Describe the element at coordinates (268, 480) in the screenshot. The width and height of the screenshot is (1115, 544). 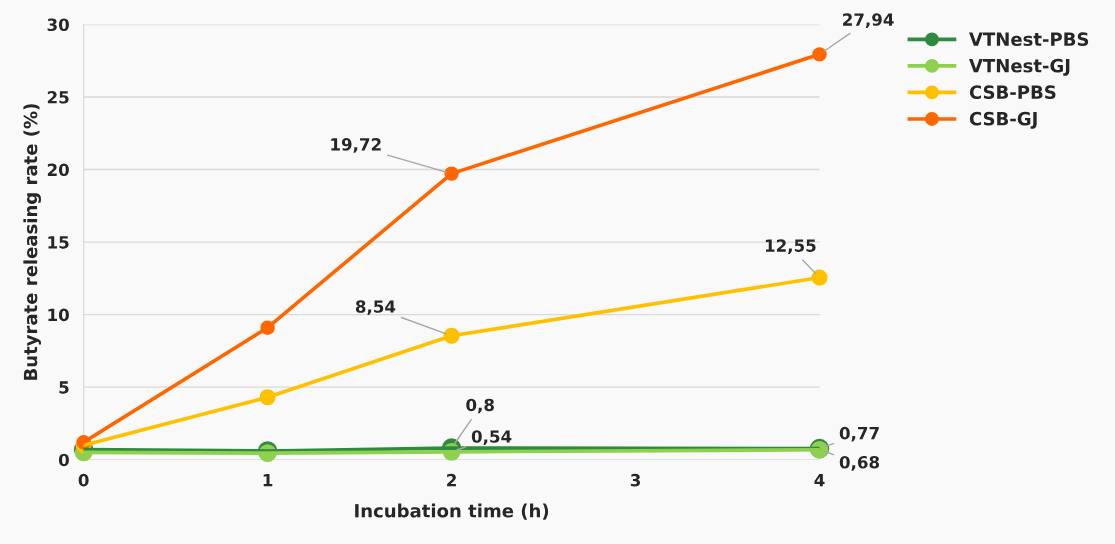
I see `x-tick-label: 1` at that location.